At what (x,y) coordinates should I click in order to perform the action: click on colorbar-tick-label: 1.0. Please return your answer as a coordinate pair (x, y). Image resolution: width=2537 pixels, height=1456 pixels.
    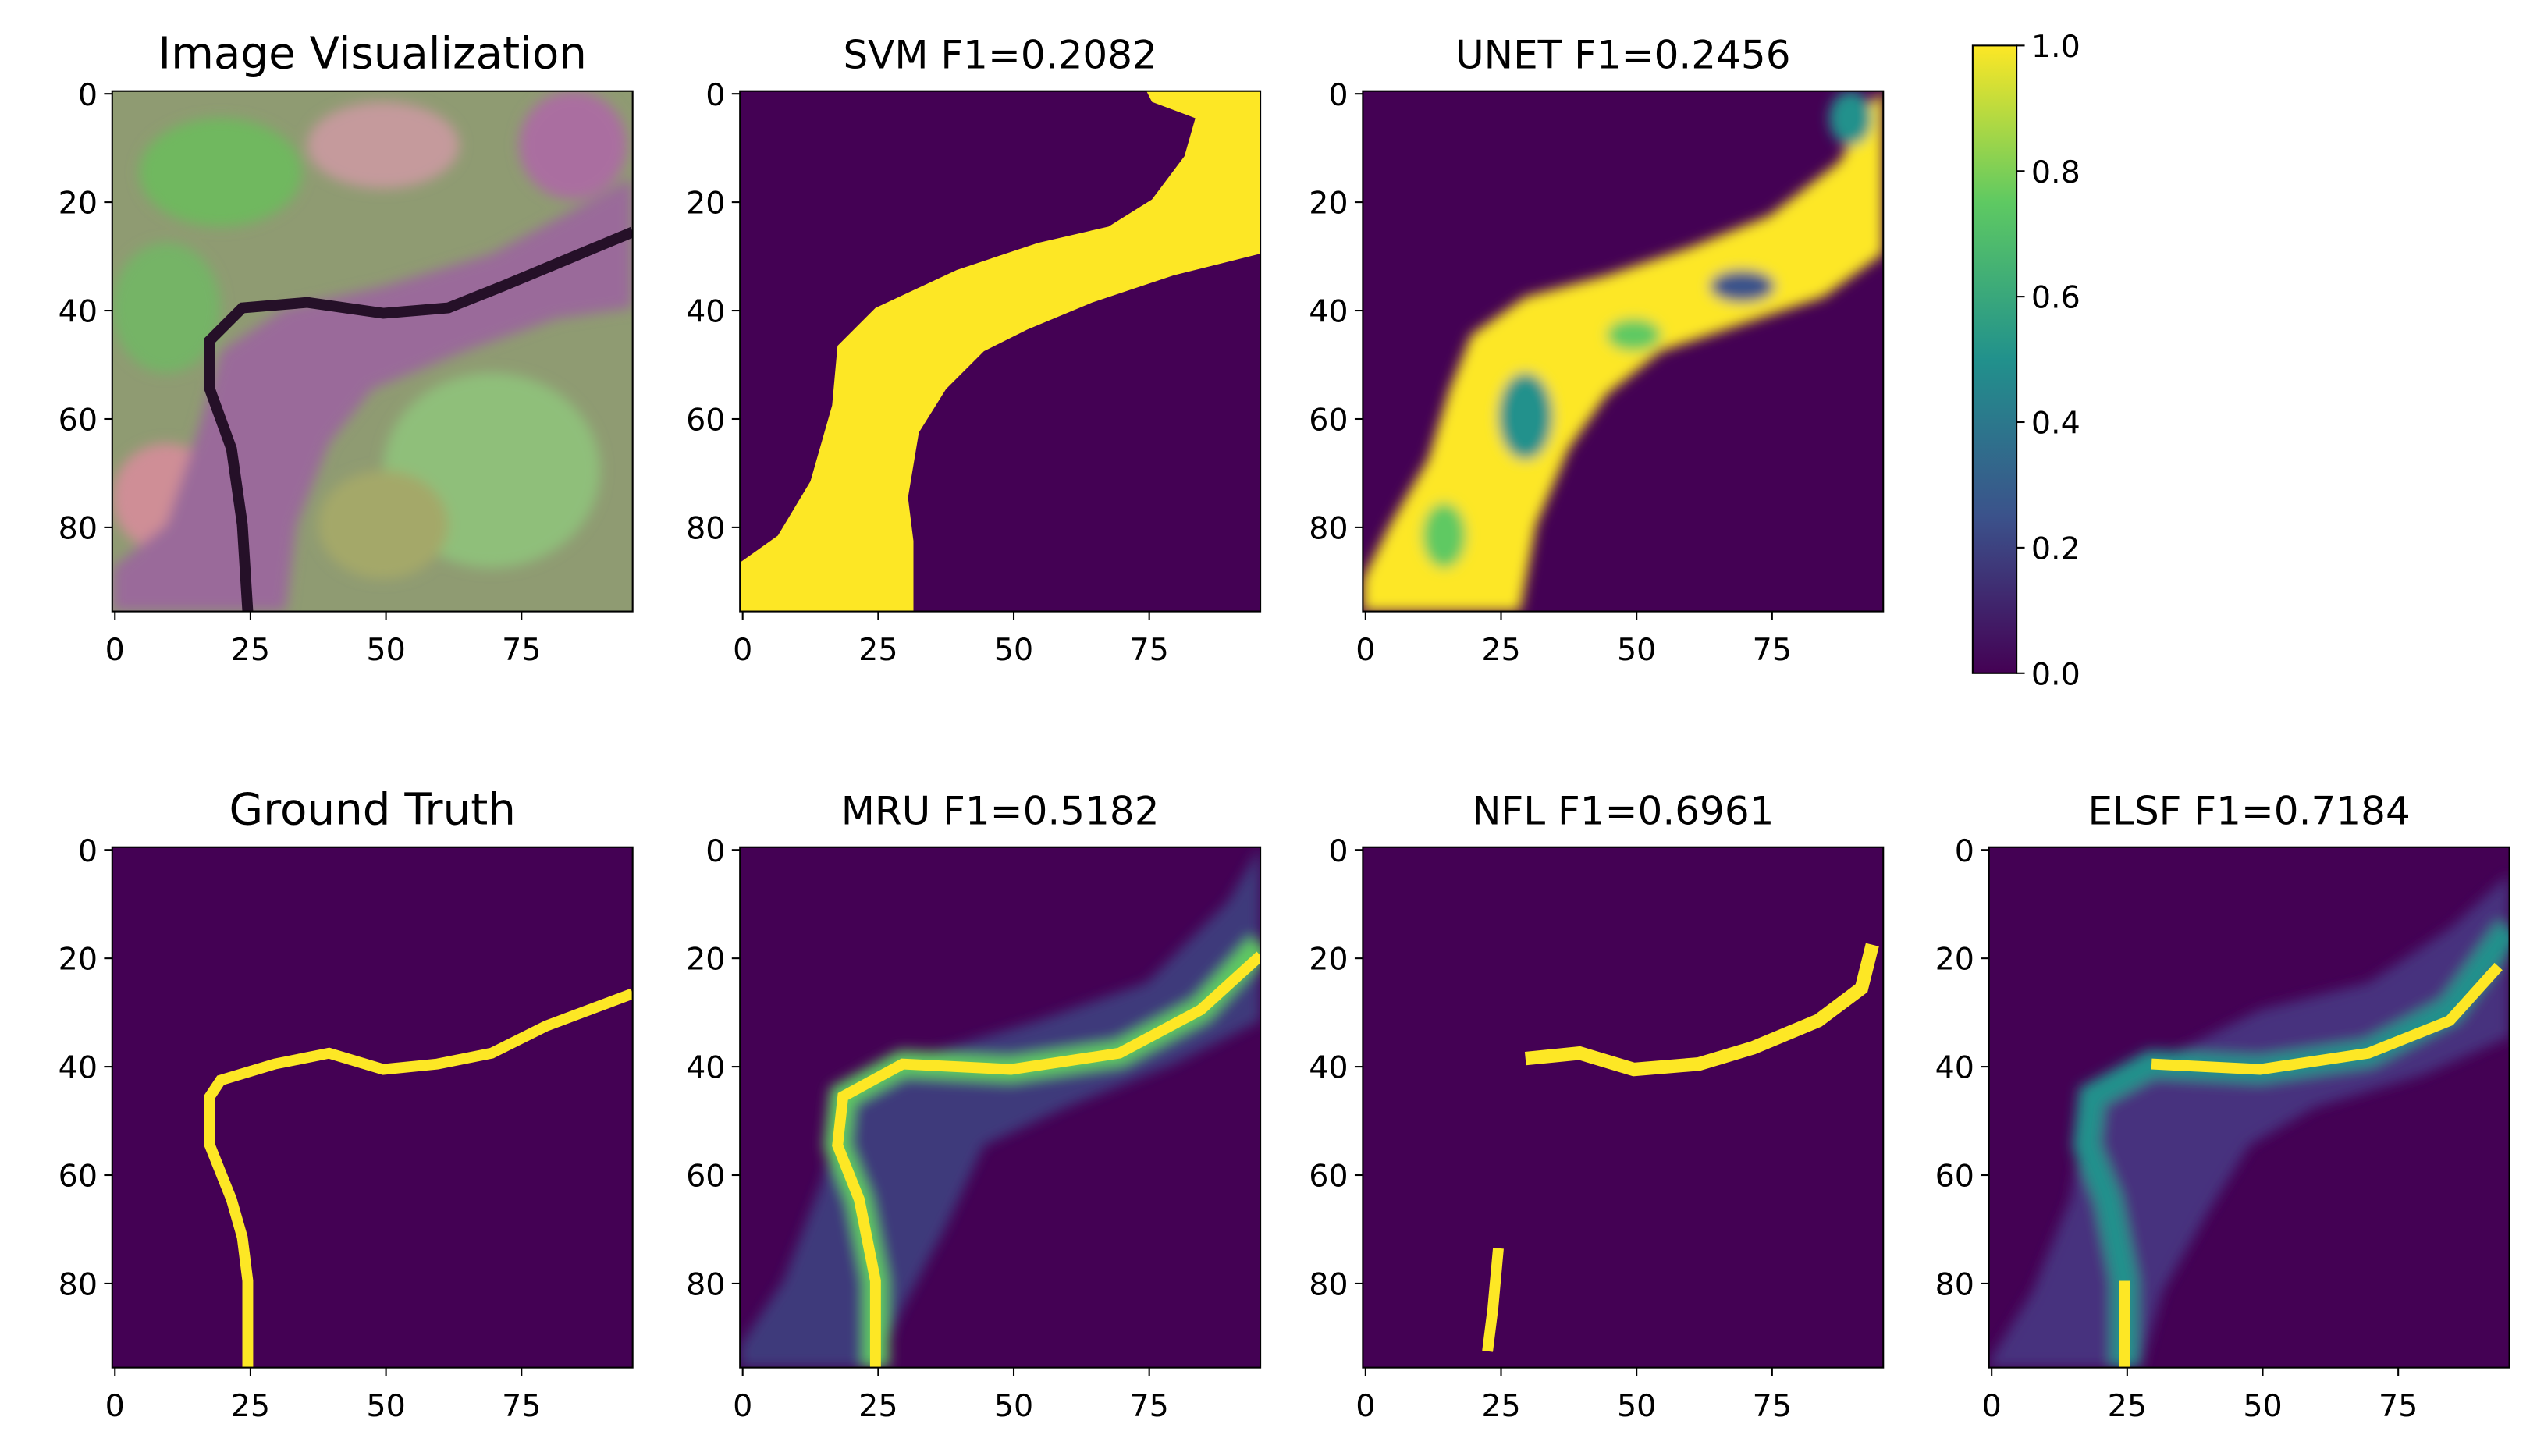
    Looking at the image, I should click on (2055, 47).